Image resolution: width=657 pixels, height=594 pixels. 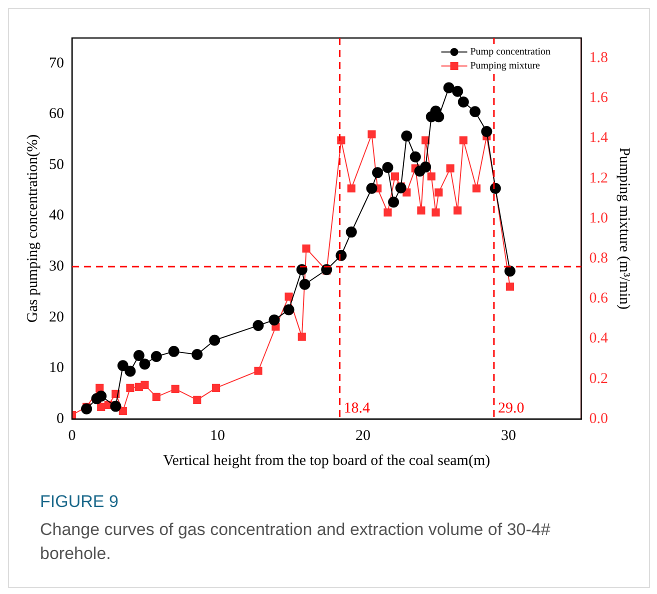 What do you see at coordinates (363, 436) in the screenshot?
I see `x-tick-label: 20` at bounding box center [363, 436].